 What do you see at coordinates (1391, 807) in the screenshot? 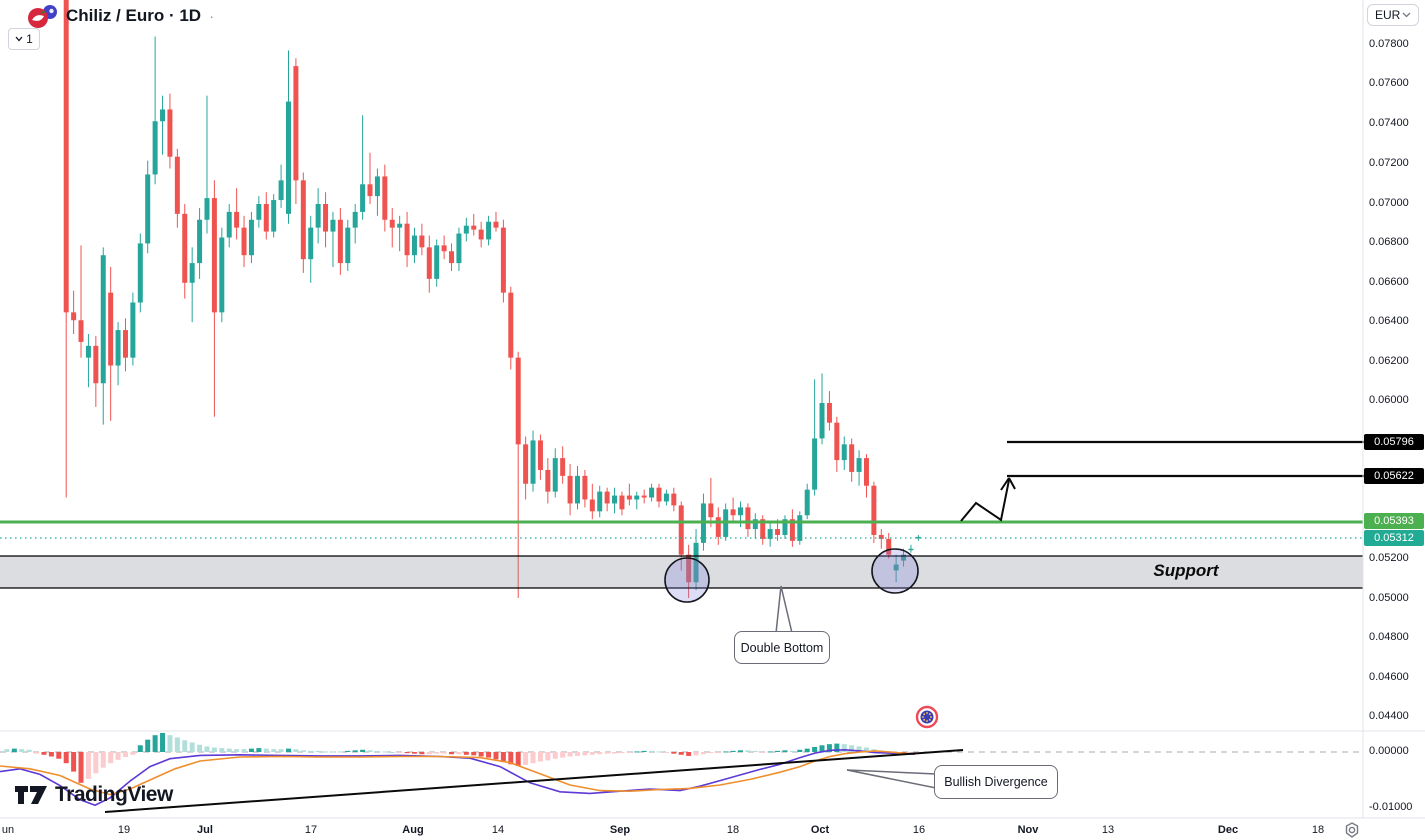
I see `price-tick-label: -0.01000` at bounding box center [1391, 807].